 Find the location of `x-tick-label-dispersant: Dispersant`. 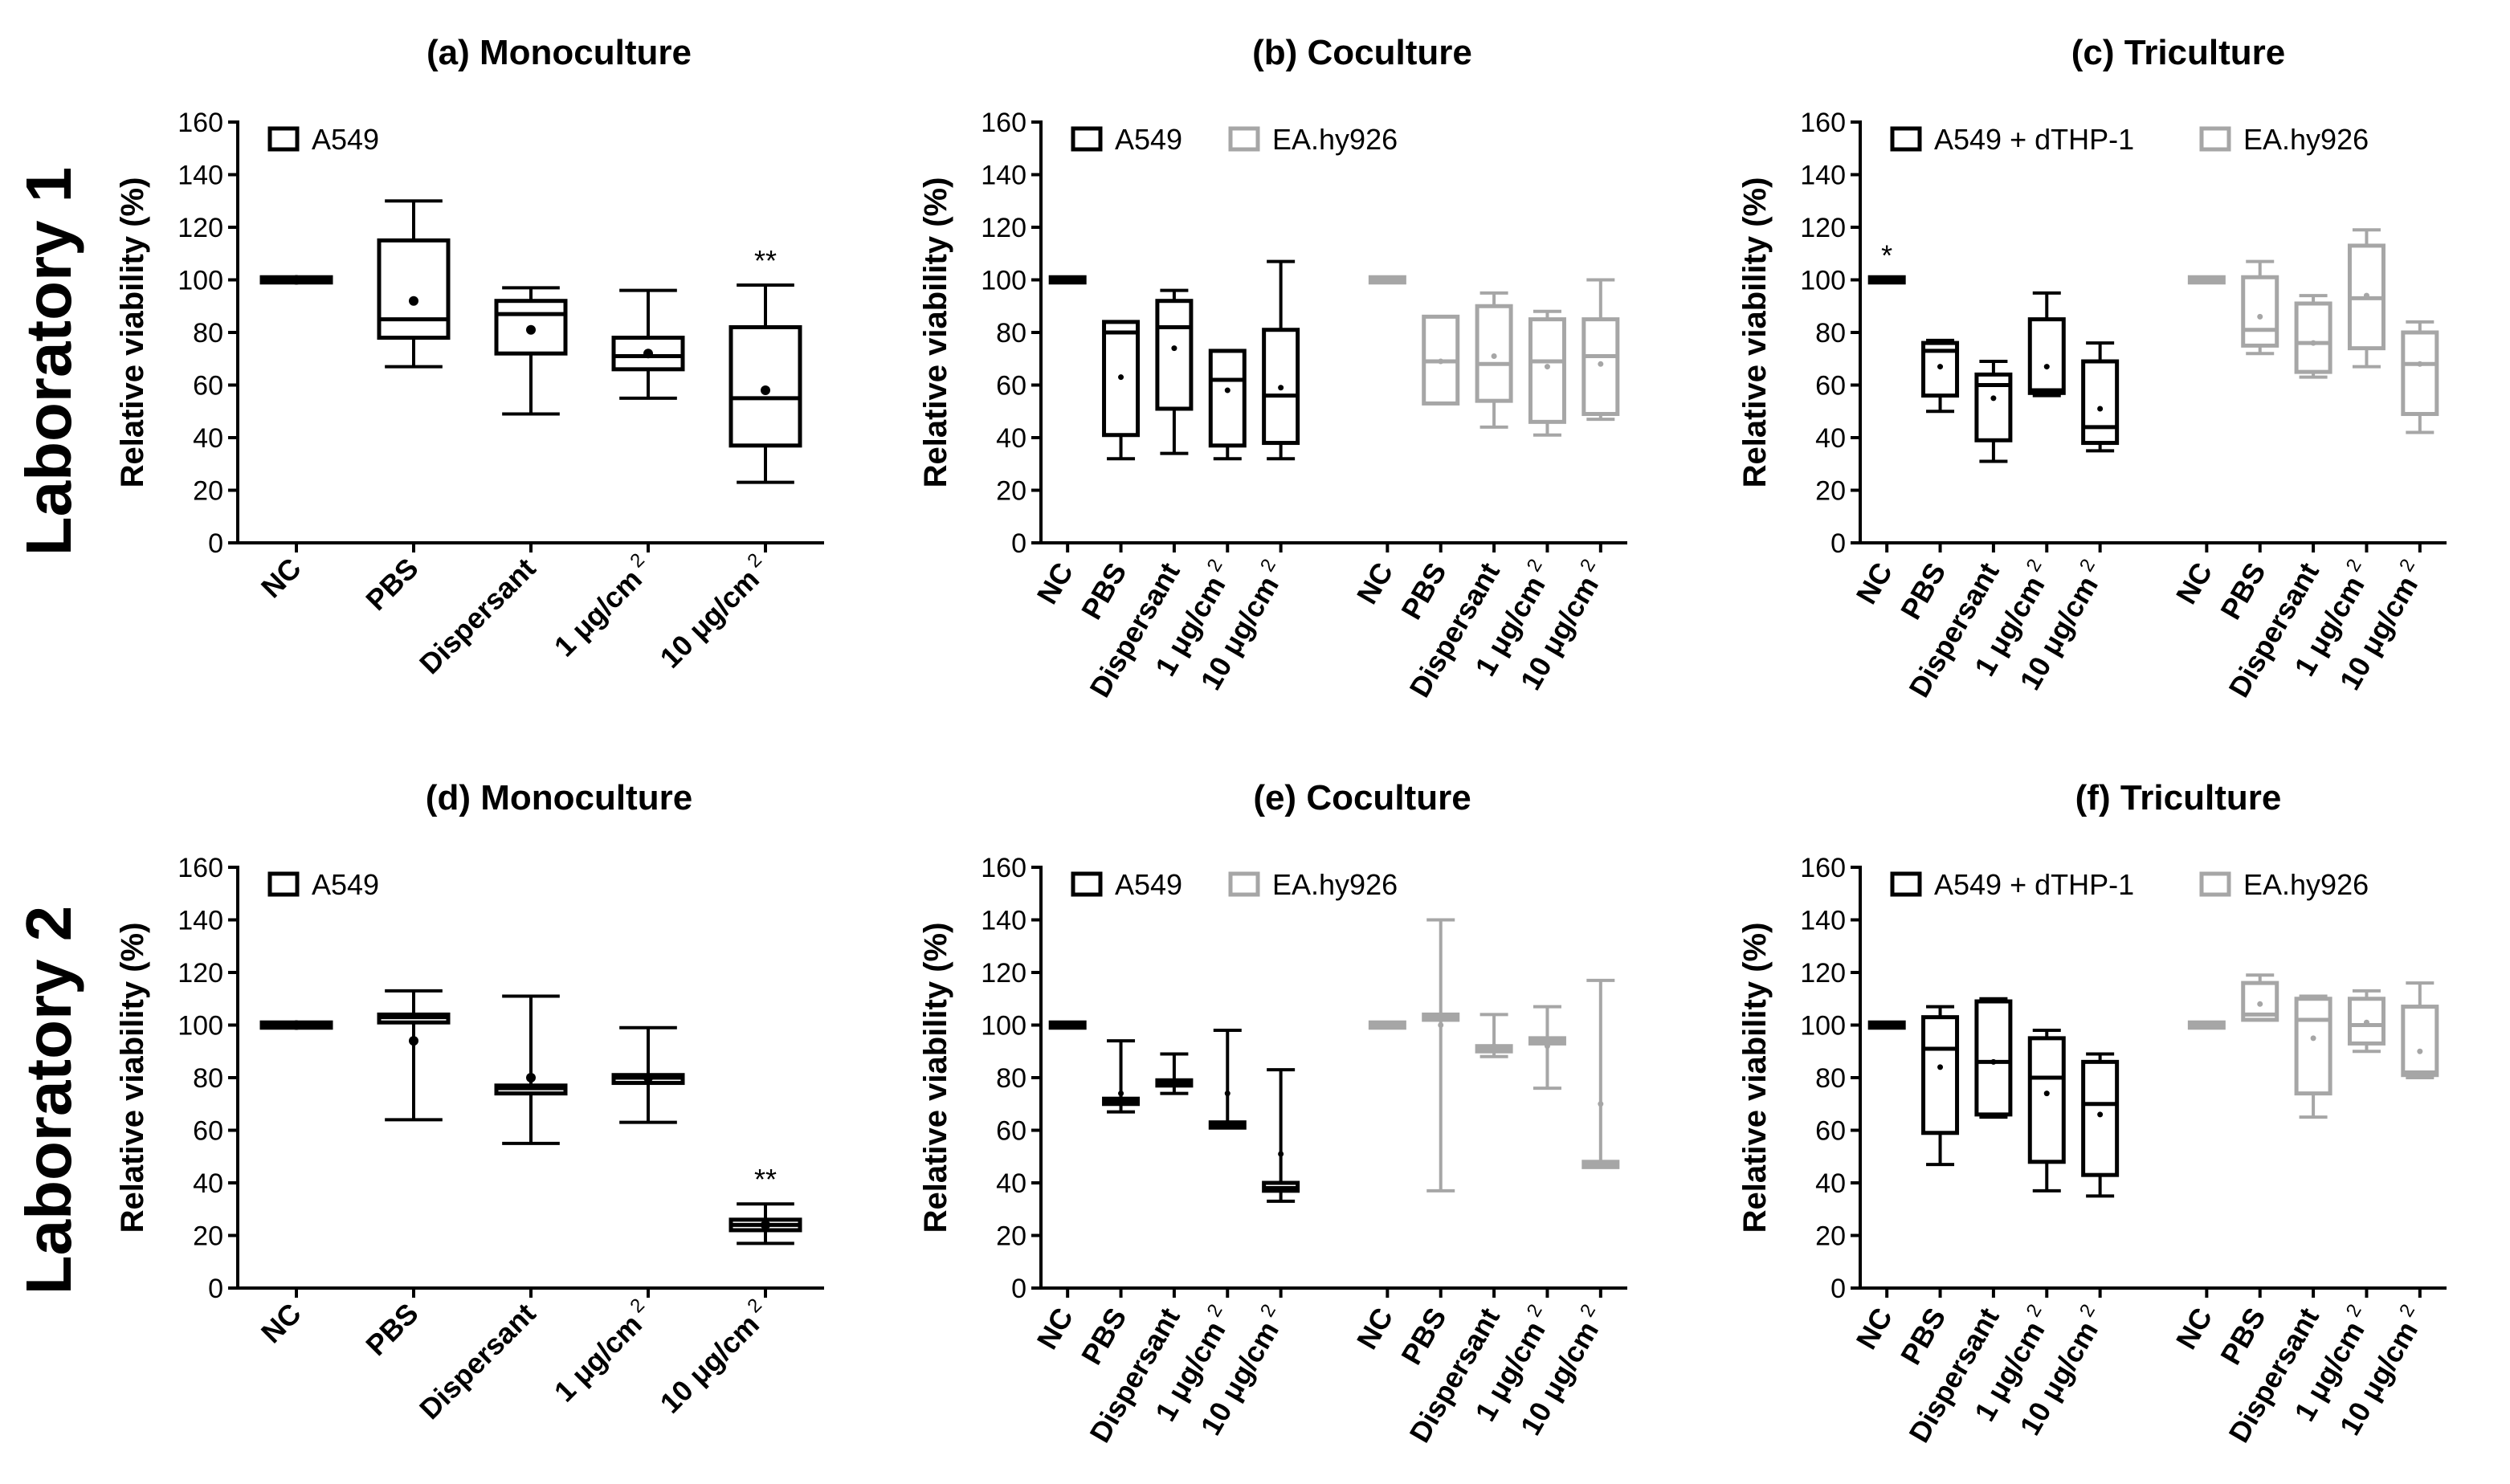

x-tick-label-dispersant: Dispersant is located at coordinates (477, 616).